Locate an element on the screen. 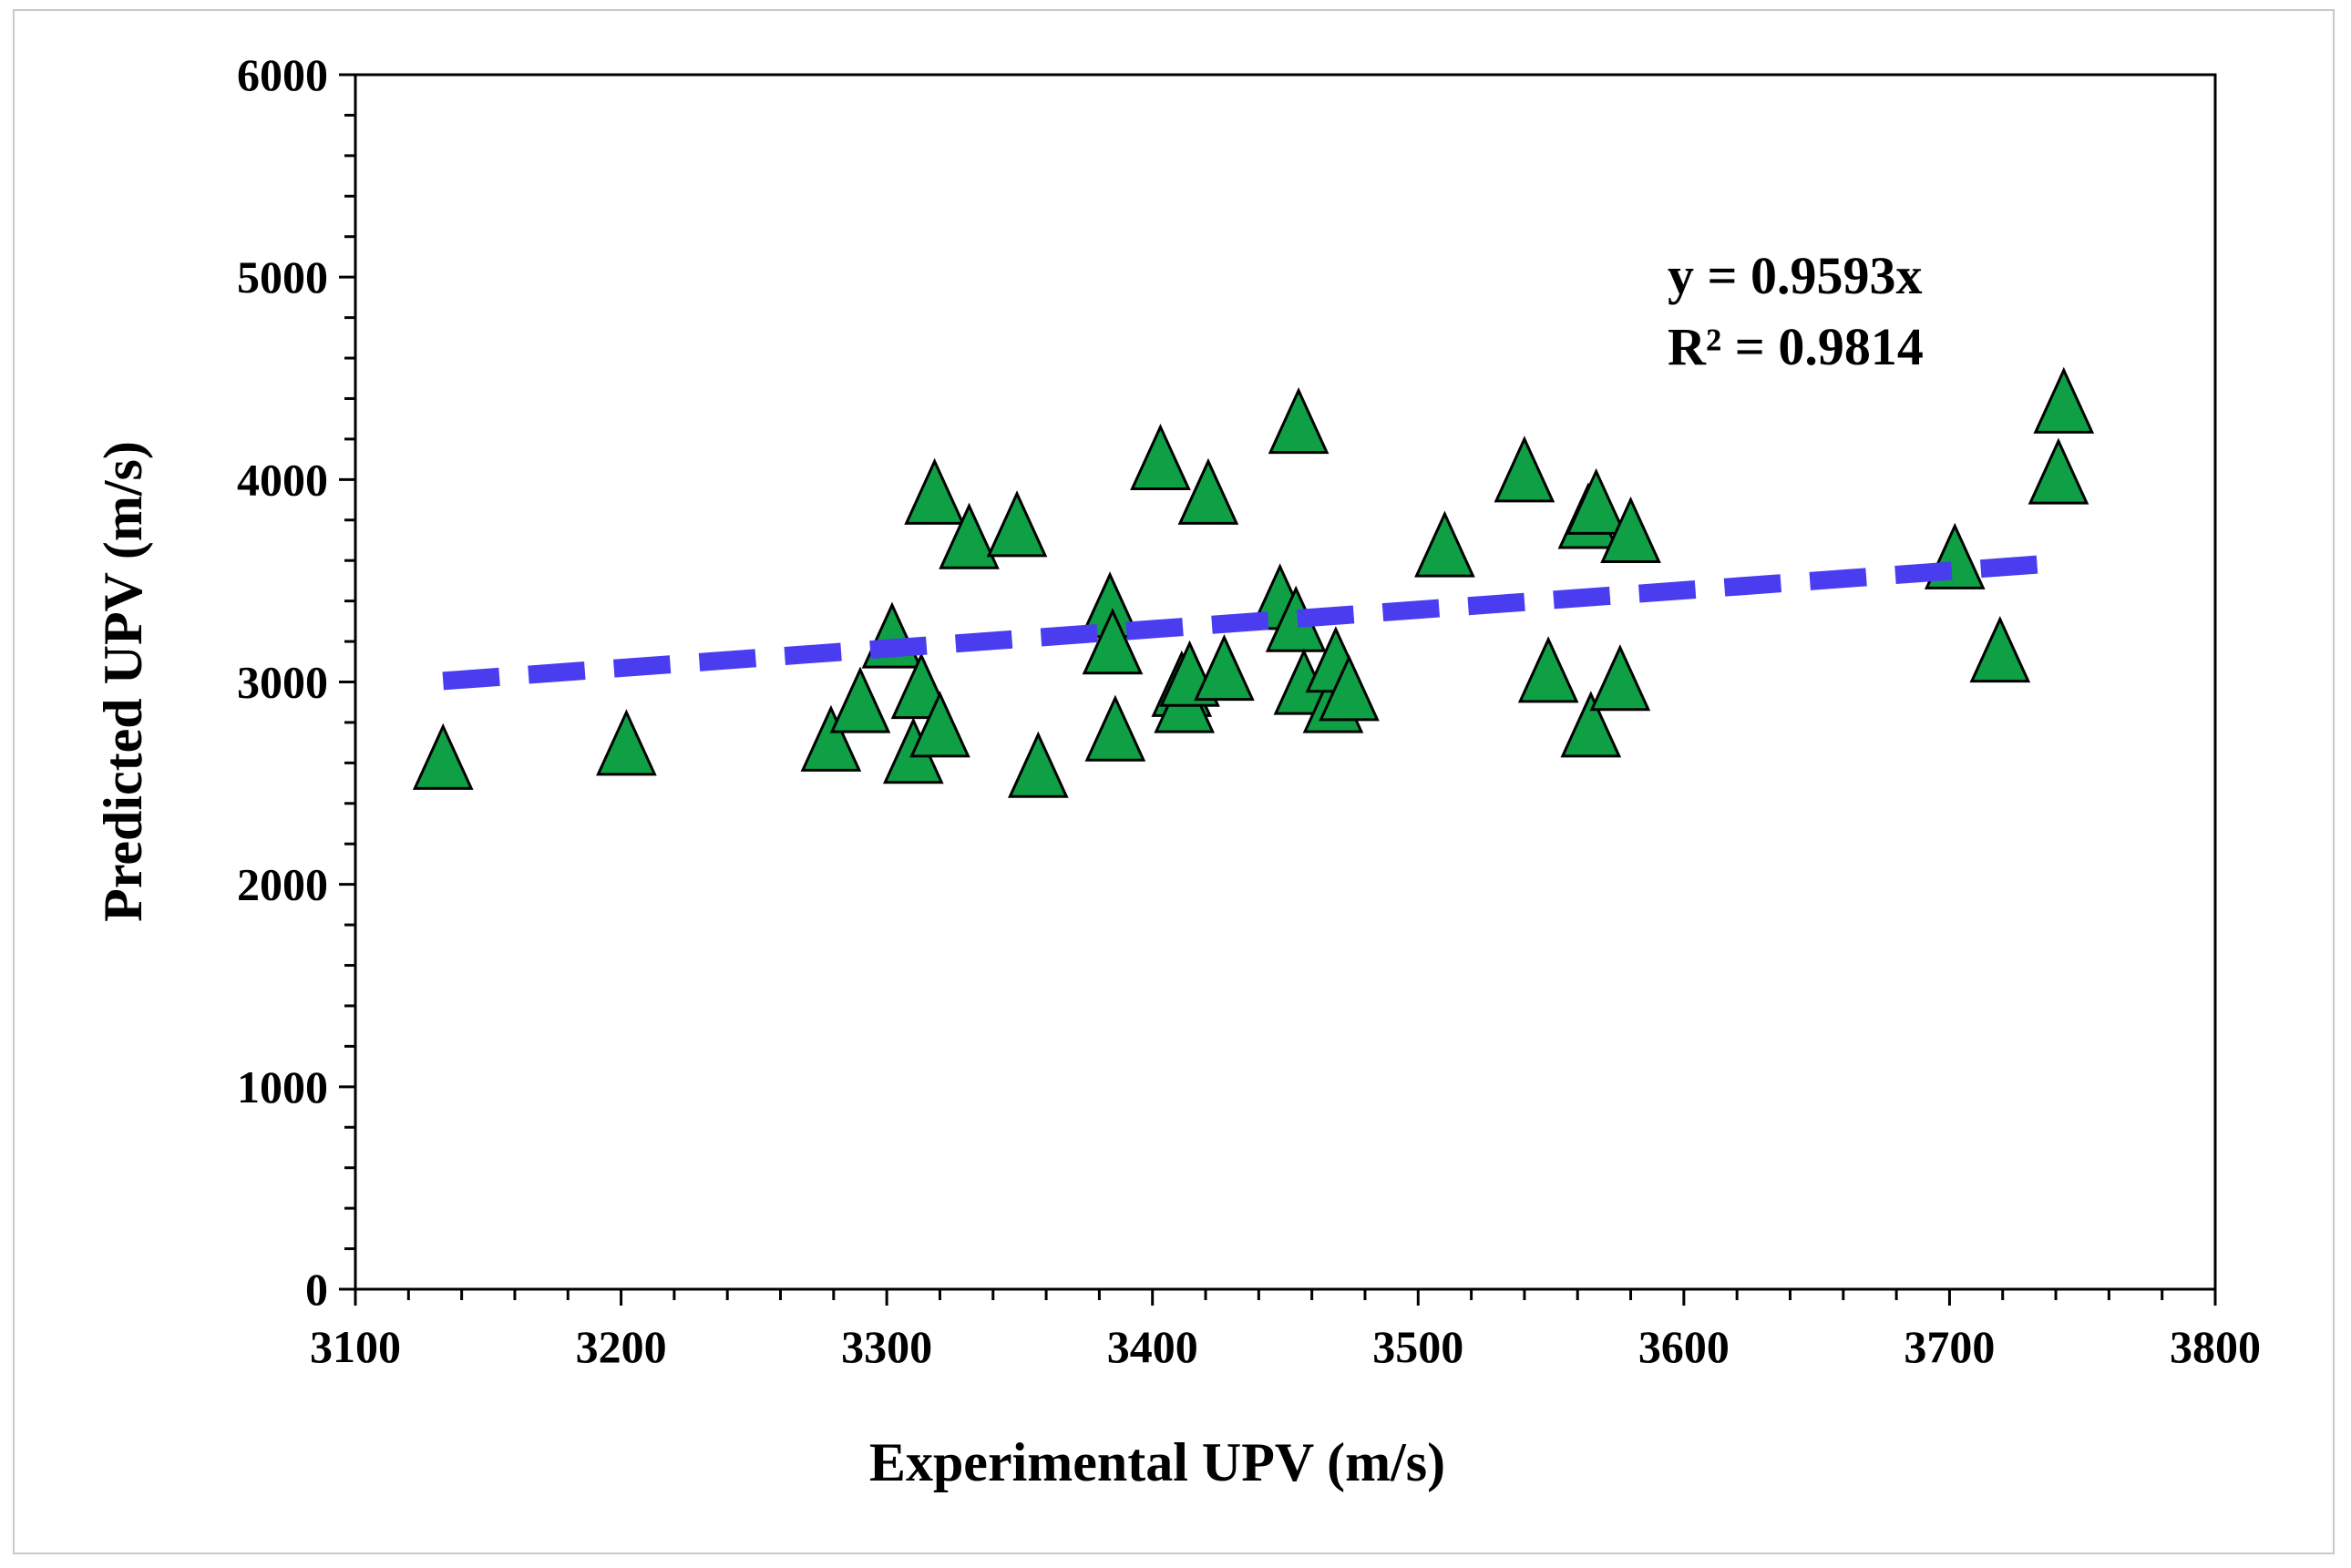  x-tick-label: 3100 is located at coordinates (355, 1346).